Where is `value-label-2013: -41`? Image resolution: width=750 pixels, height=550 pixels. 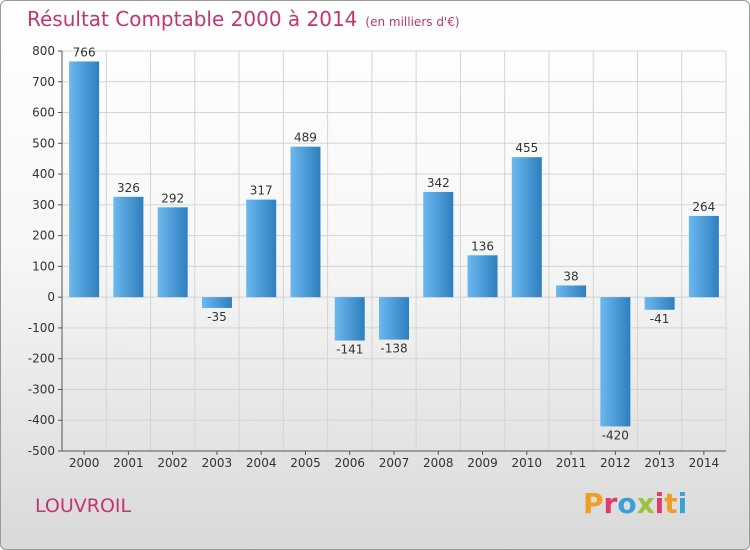 value-label-2013: -41 is located at coordinates (660, 319).